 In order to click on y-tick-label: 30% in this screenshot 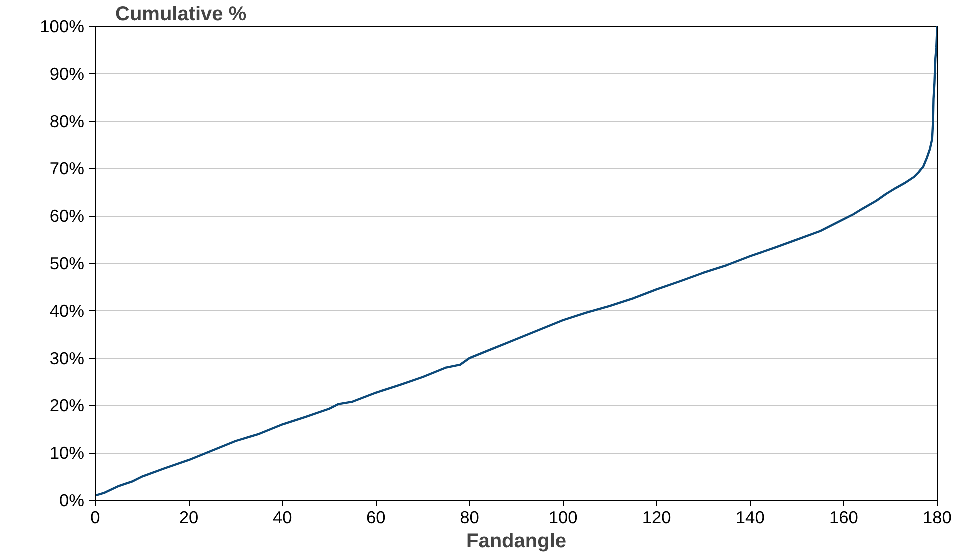, I will do `click(67, 358)`.